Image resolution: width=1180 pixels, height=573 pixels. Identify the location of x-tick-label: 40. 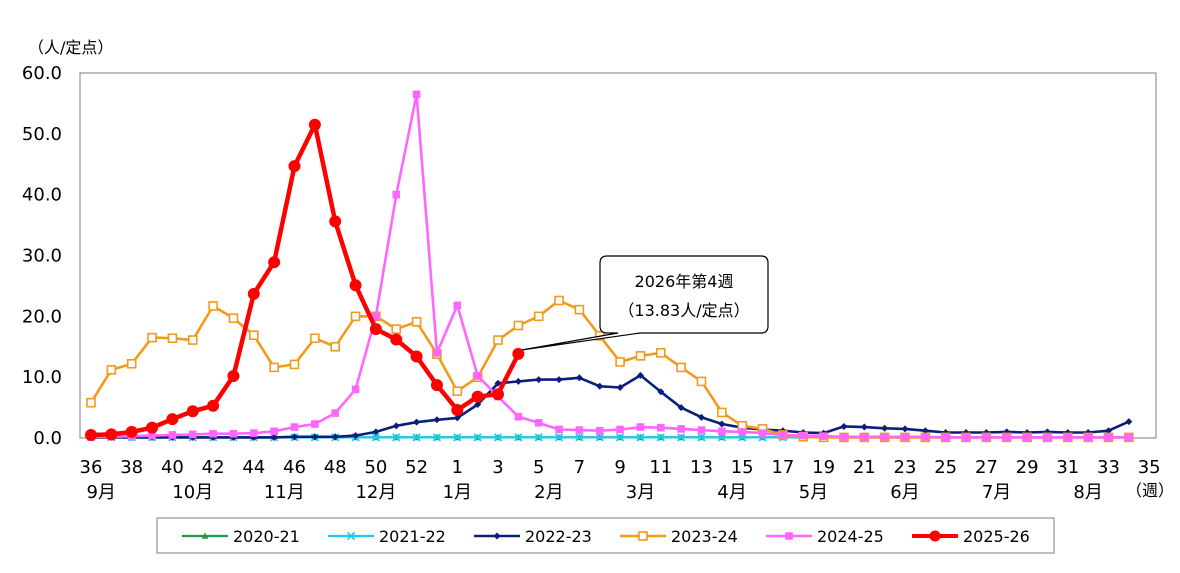
(172, 467).